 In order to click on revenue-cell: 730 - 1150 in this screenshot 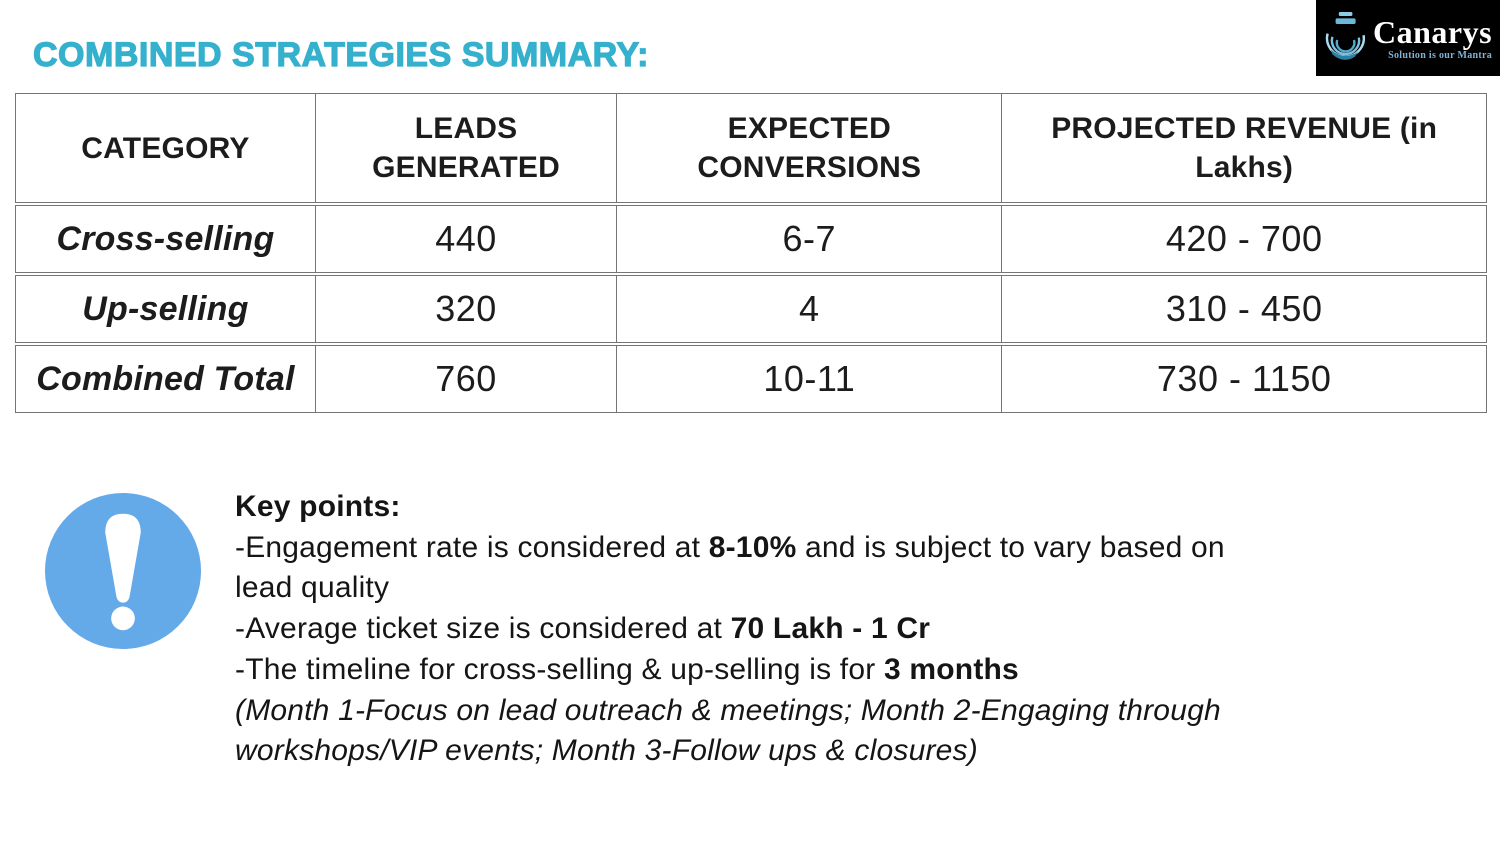, I will do `click(1244, 378)`.